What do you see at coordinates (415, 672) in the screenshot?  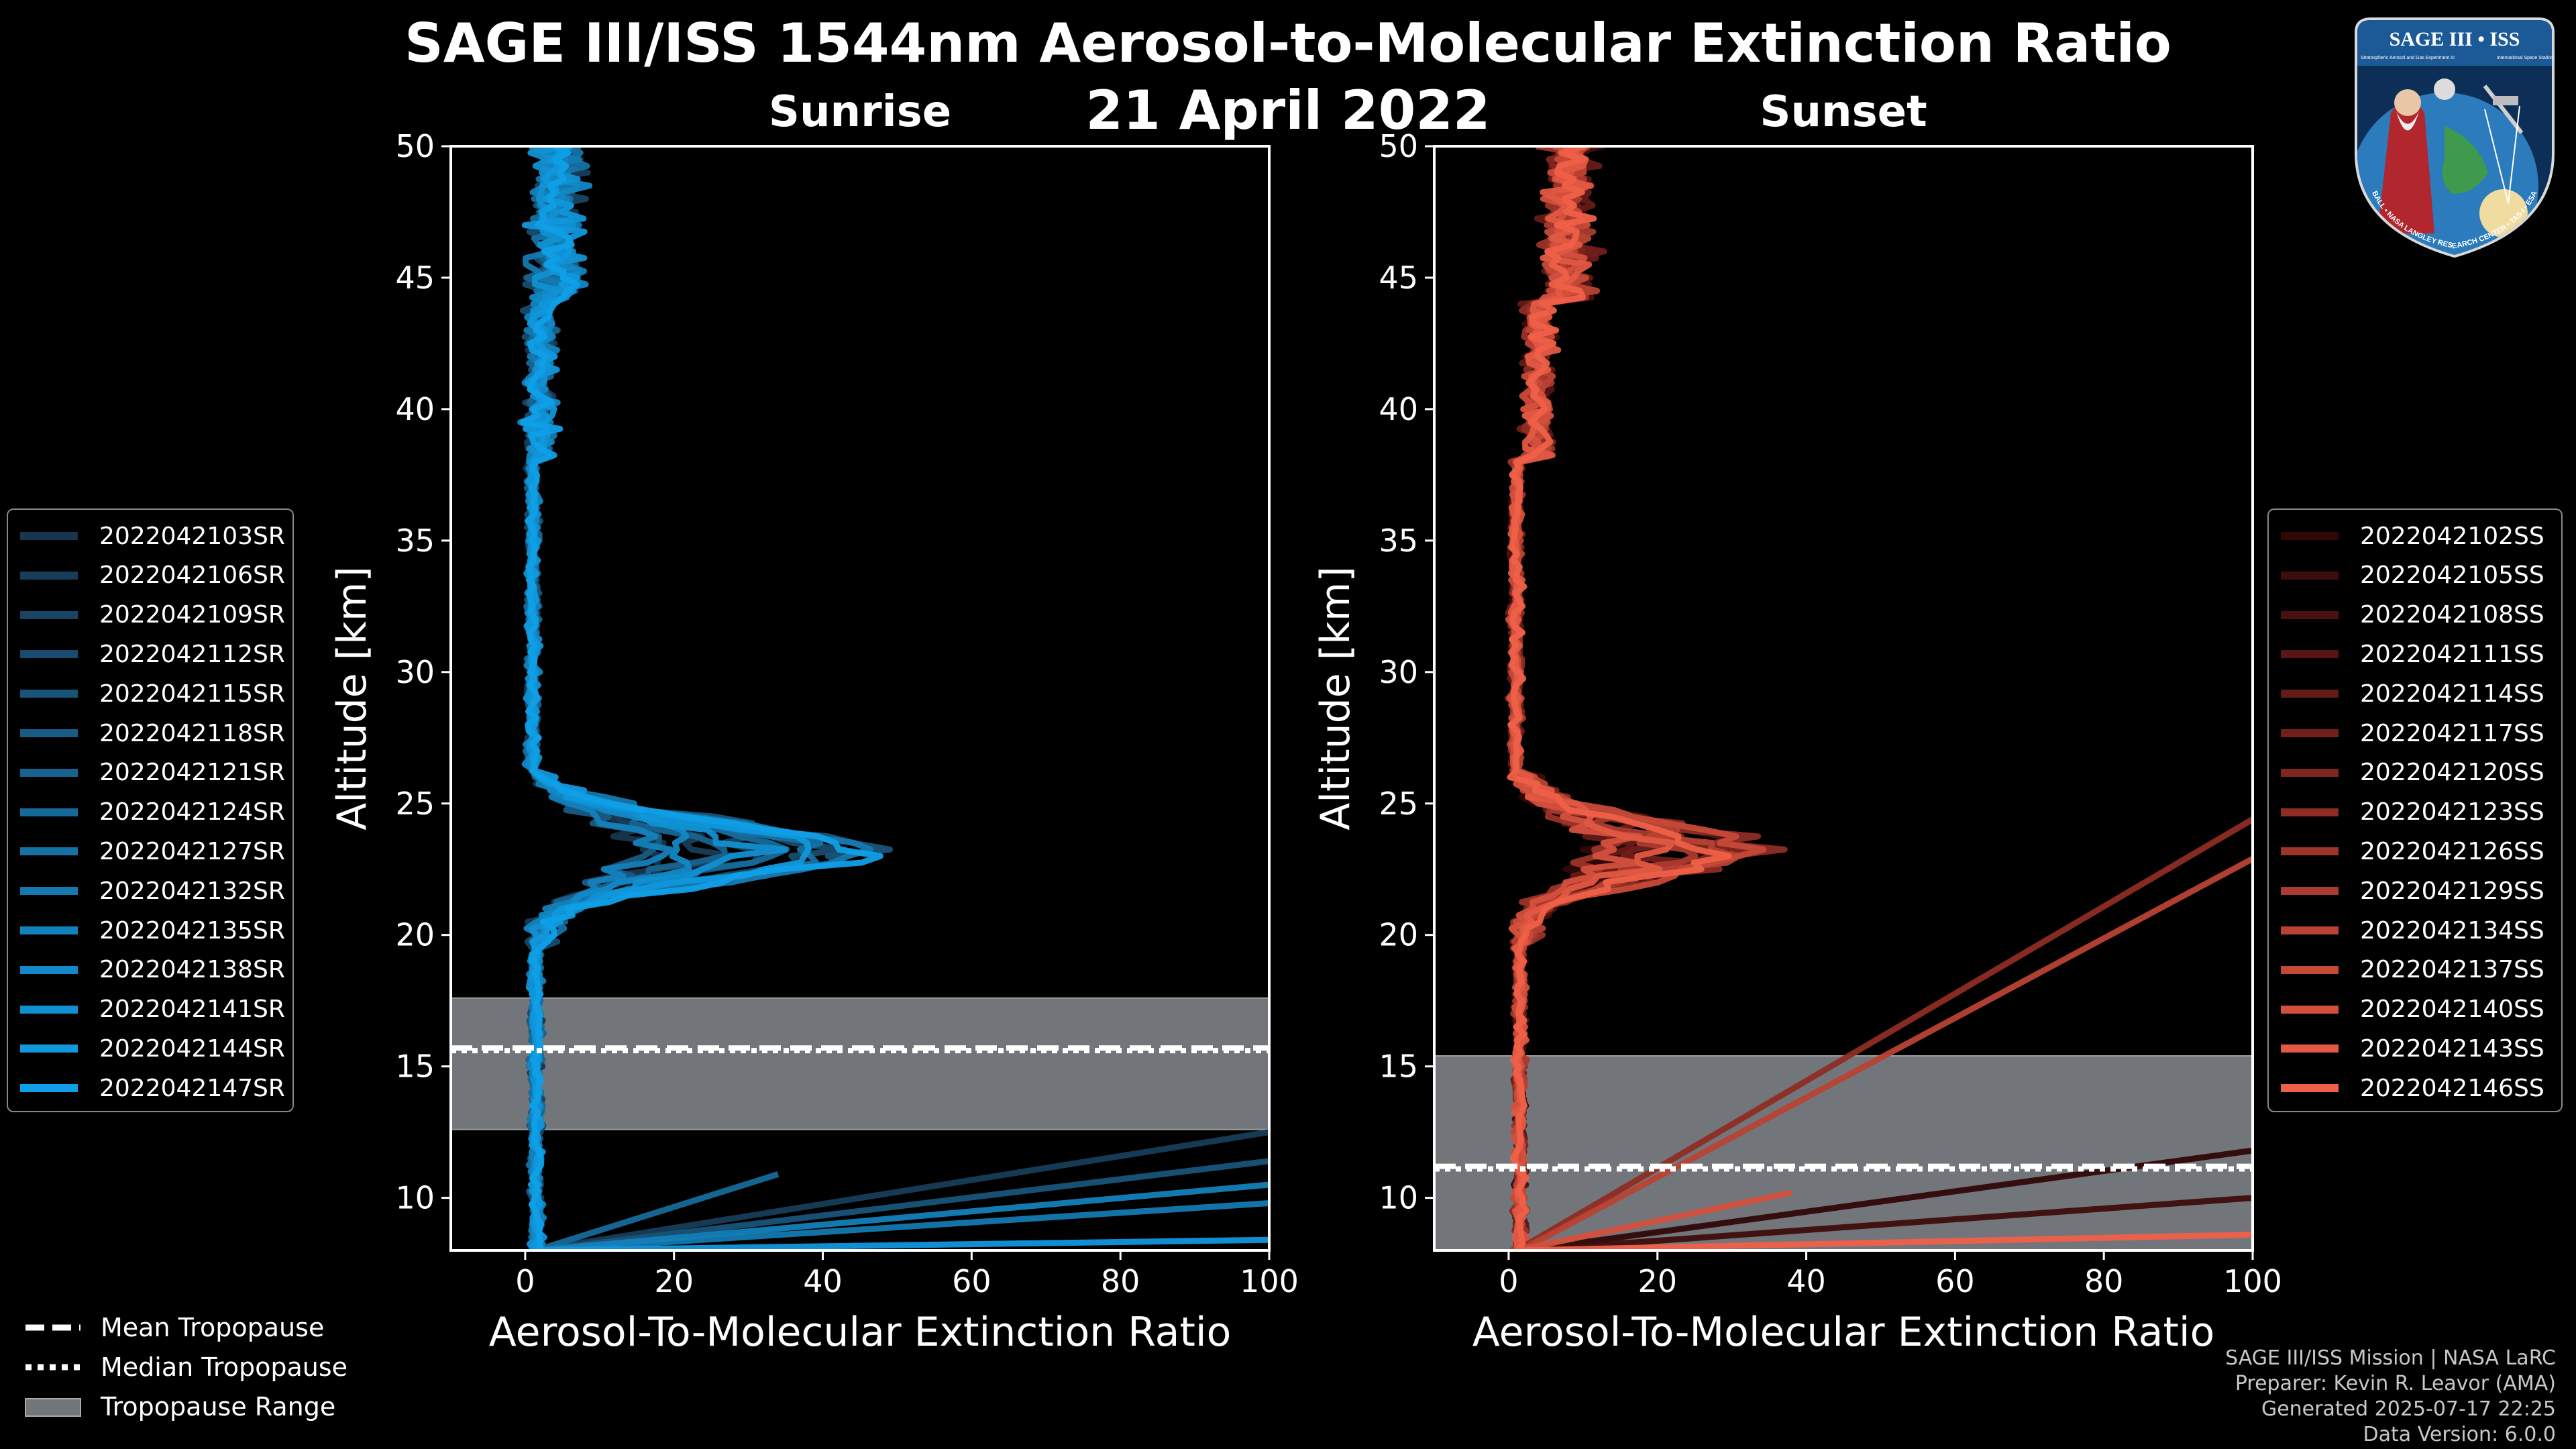 I see `y-tick-label: 30` at bounding box center [415, 672].